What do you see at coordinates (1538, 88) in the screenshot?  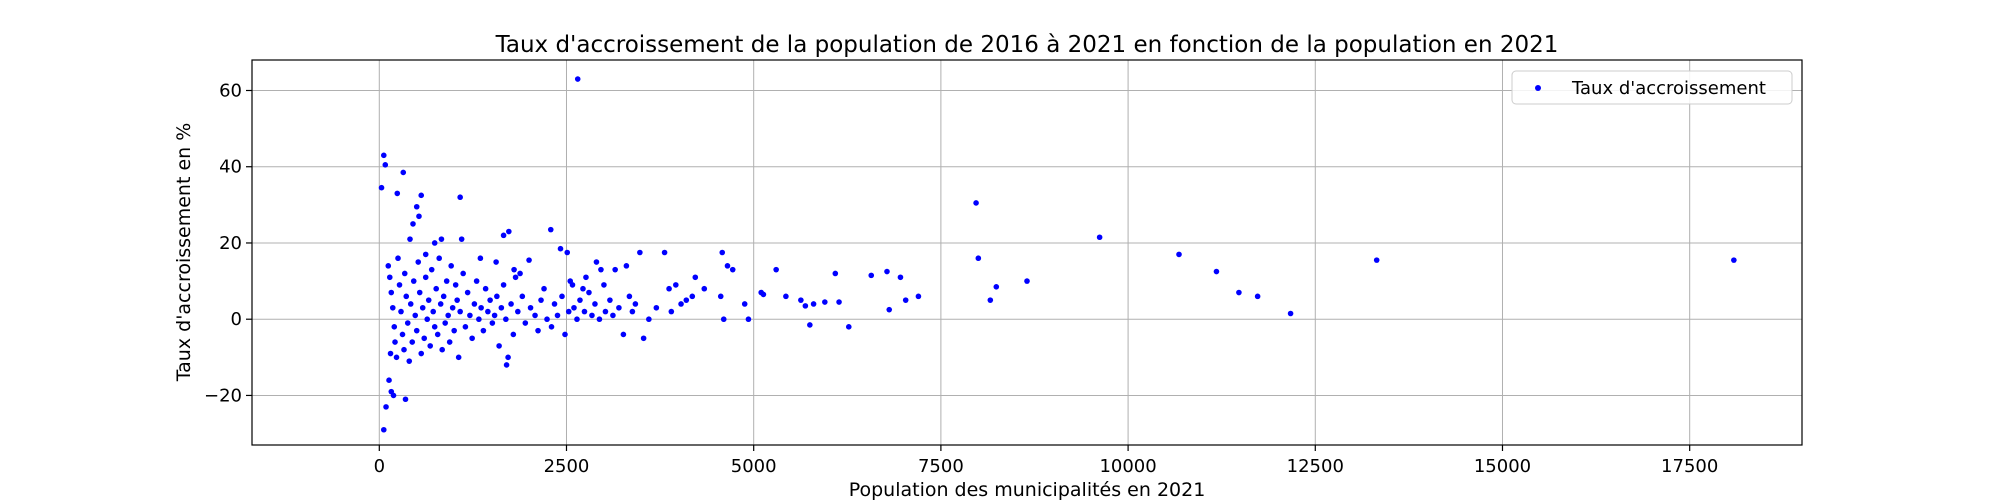 I see `legend-marker` at bounding box center [1538, 88].